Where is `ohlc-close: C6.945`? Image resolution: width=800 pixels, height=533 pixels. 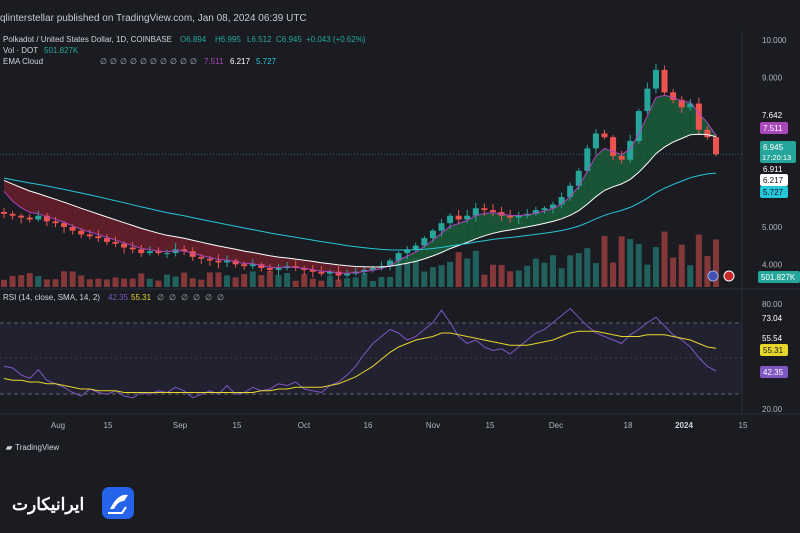 ohlc-close: C6.945 is located at coordinates (289, 39).